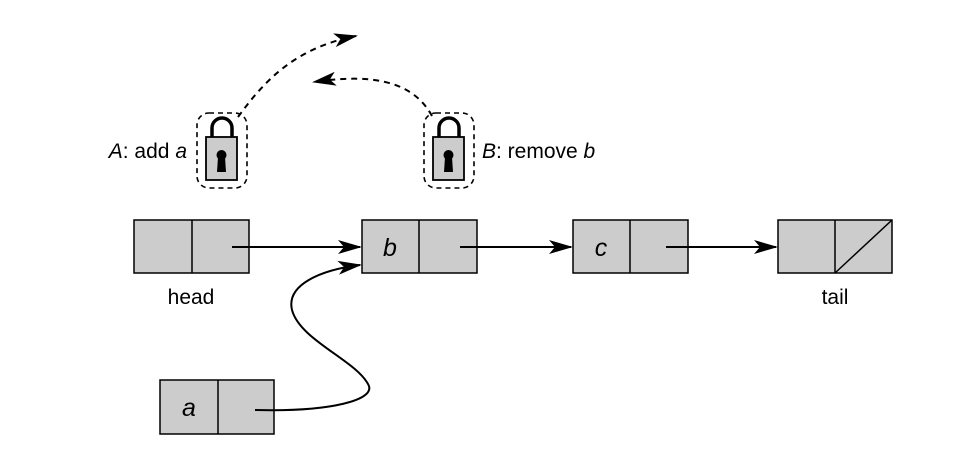 The height and width of the screenshot is (466, 979). I want to click on node-a-value: a, so click(189, 408).